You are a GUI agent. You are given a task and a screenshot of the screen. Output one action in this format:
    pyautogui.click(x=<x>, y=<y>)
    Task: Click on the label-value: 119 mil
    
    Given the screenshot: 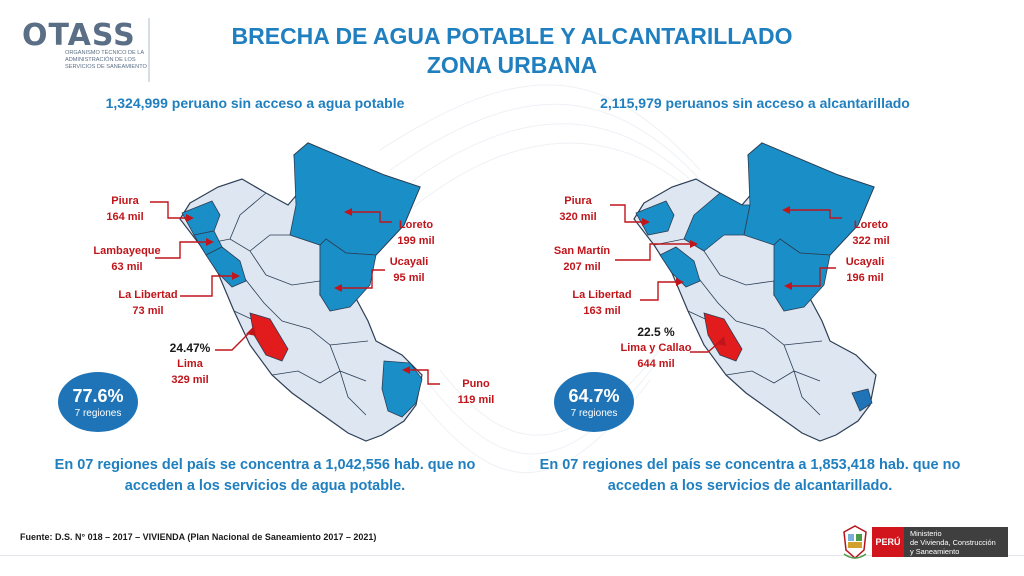 What is the action you would take?
    pyautogui.click(x=476, y=400)
    